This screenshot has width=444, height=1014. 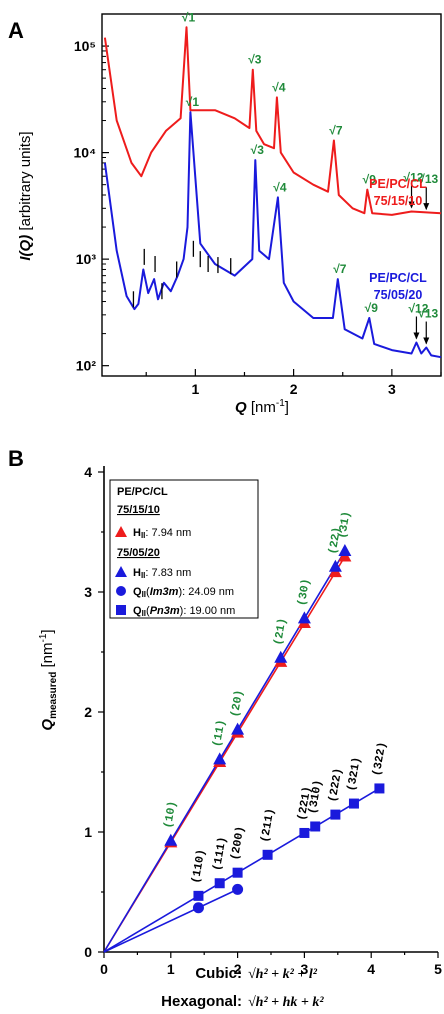 I want to click on panel-b-xlabel-hex-formula: √h² + hk + k², so click(x=286, y=1002).